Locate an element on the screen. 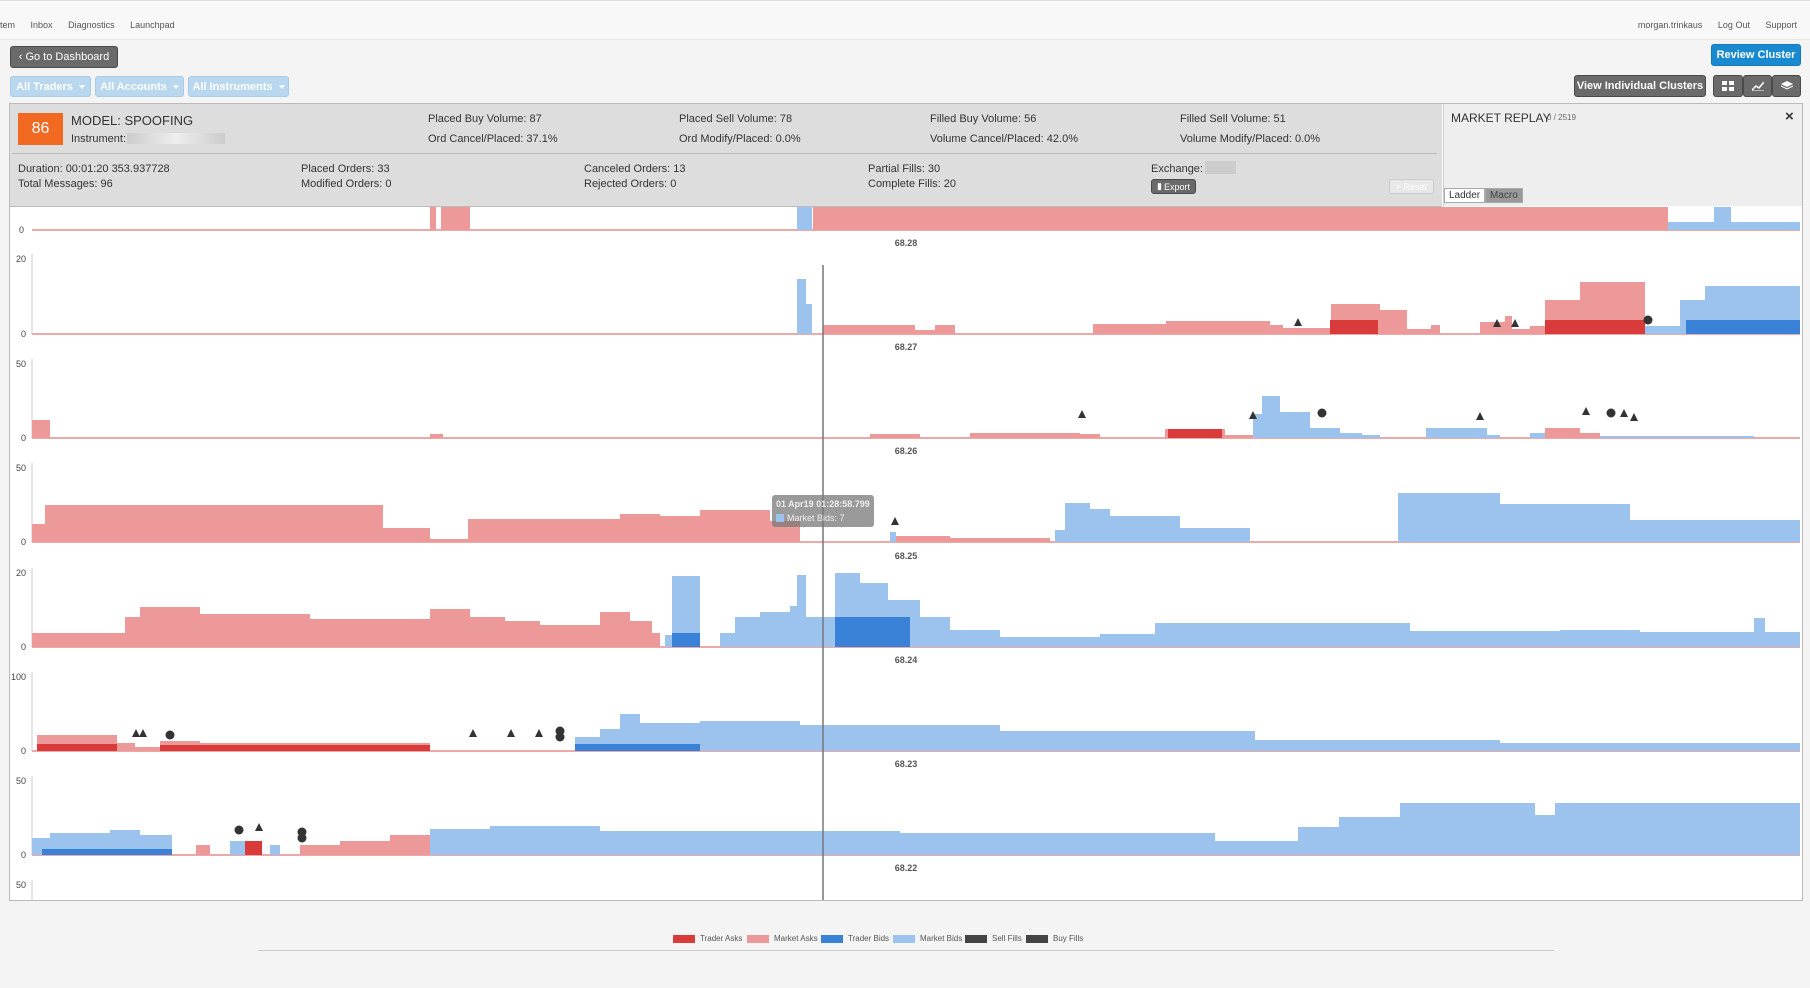 The height and width of the screenshot is (988, 1810). placed-orders: Placed Orders: 33 is located at coordinates (345, 169).